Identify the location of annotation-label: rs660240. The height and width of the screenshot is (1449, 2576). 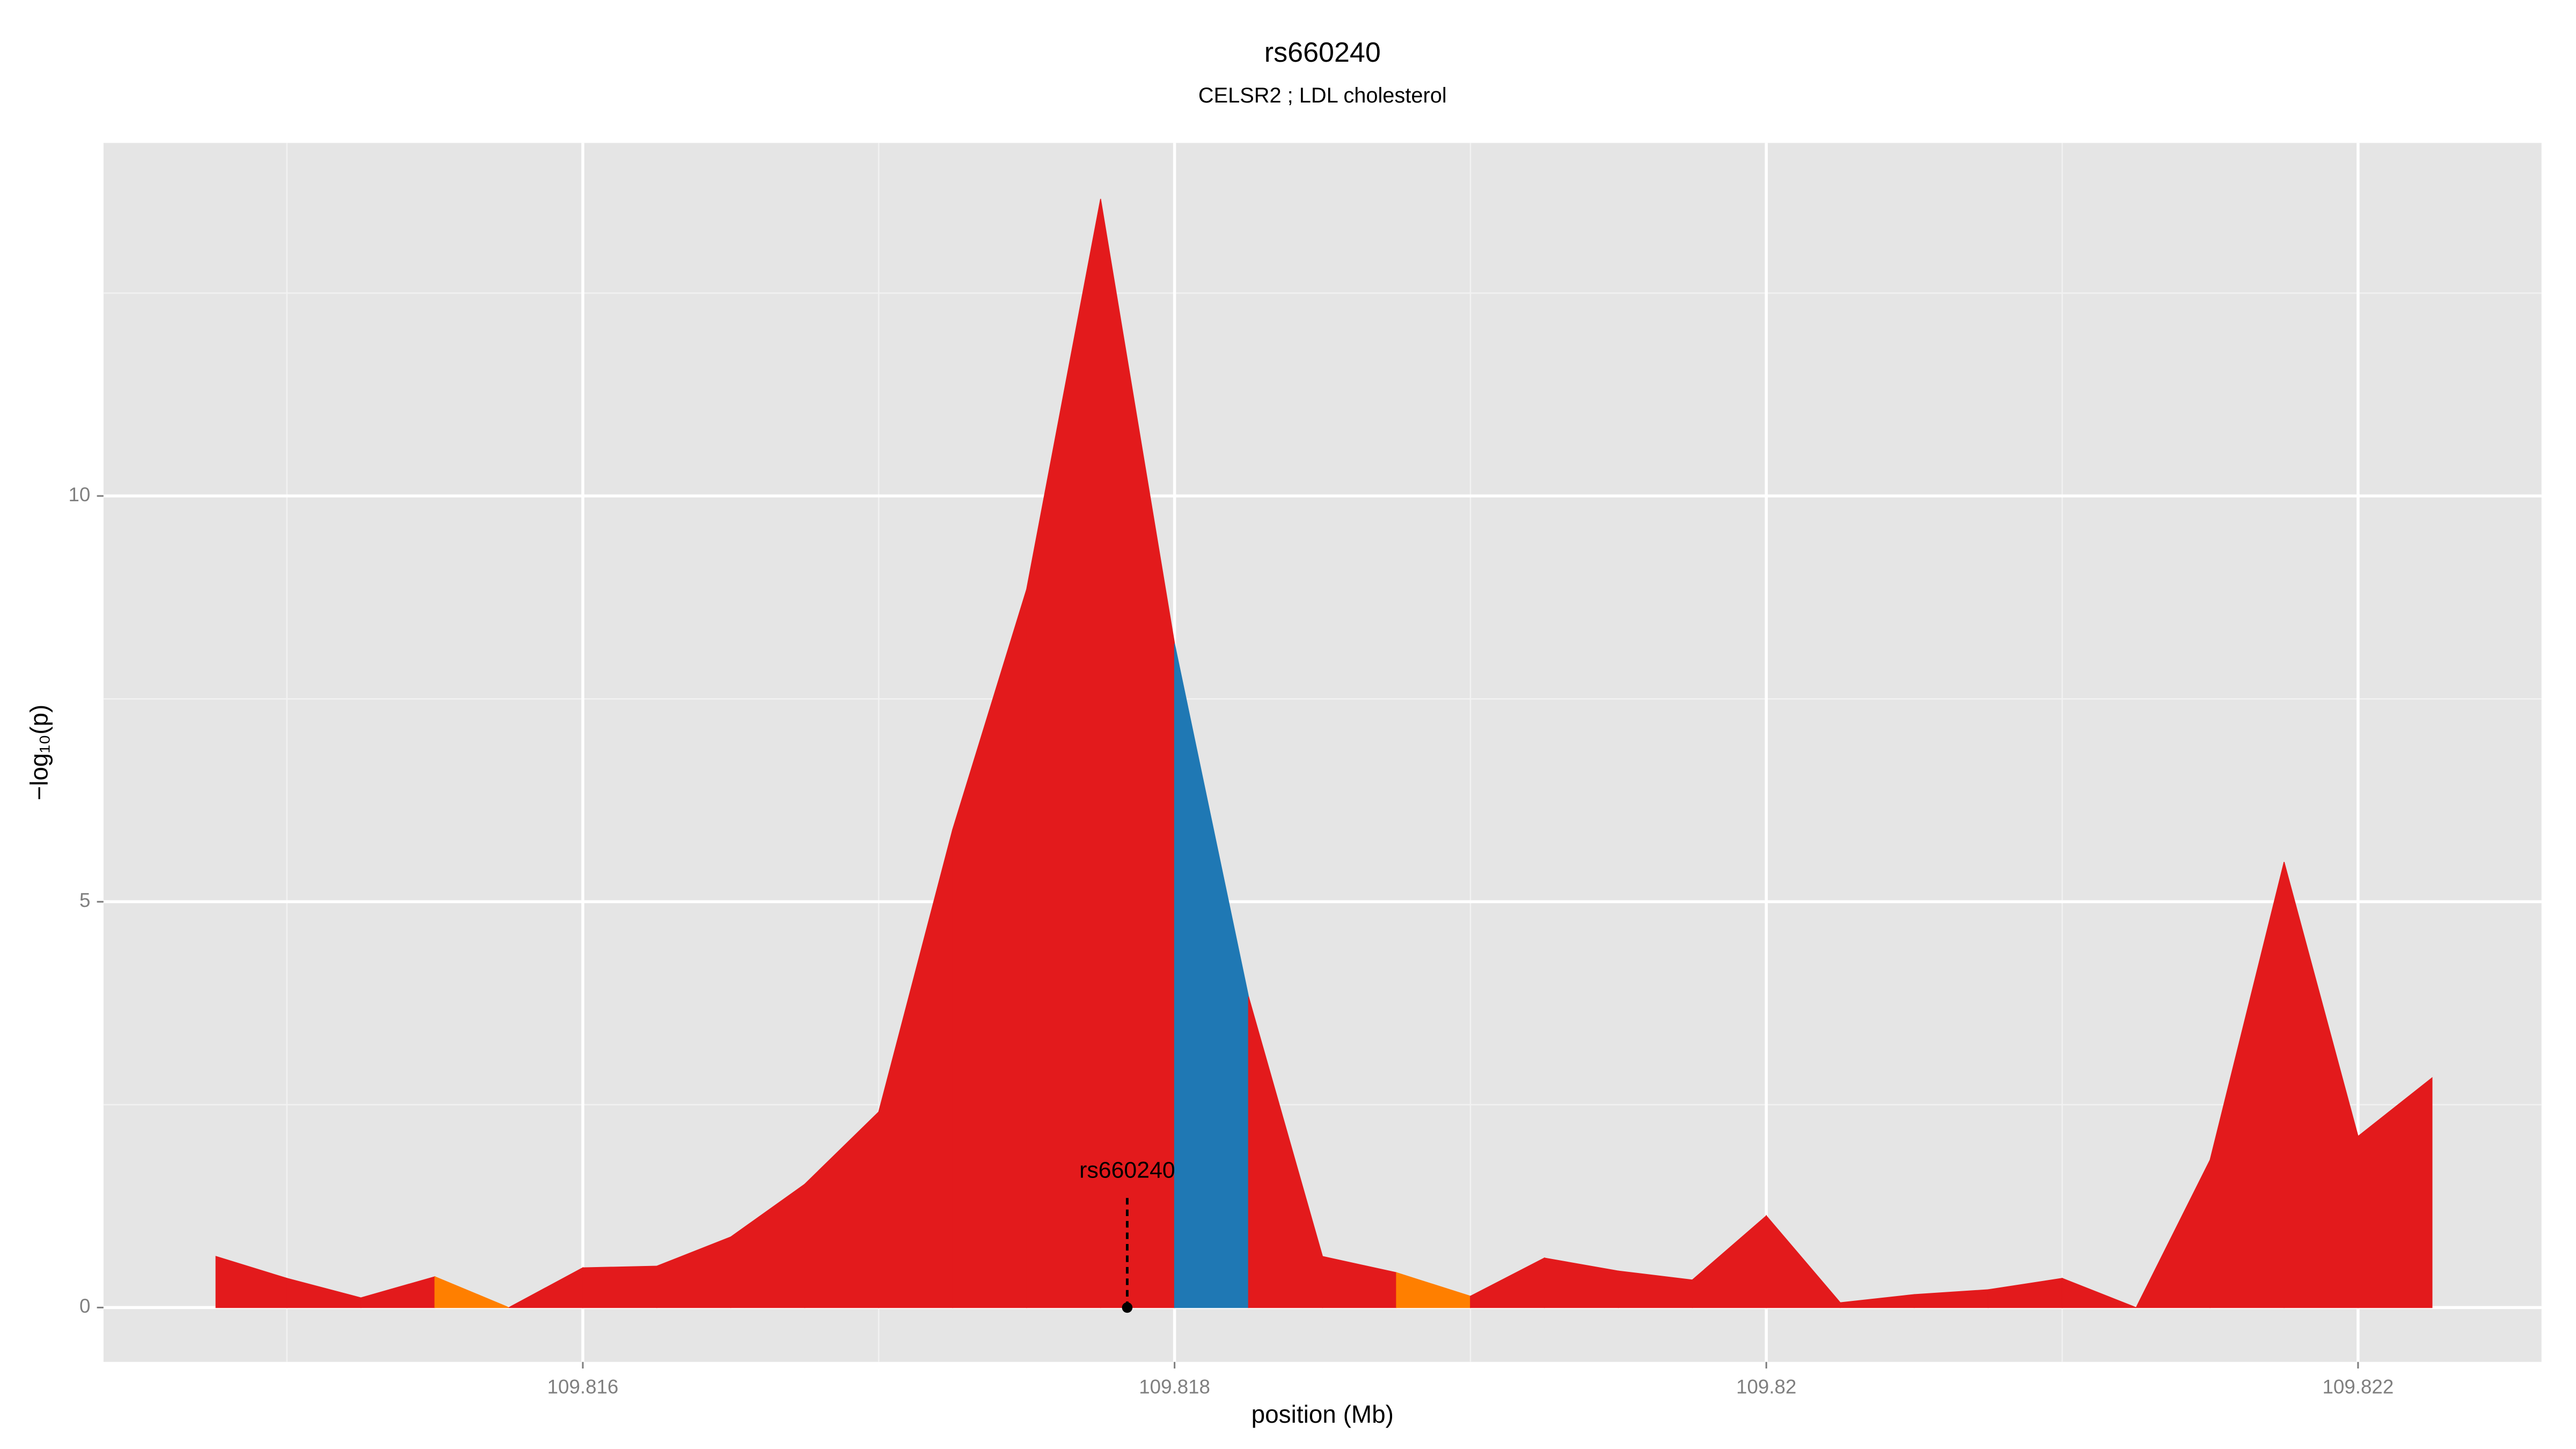
(1127, 1170).